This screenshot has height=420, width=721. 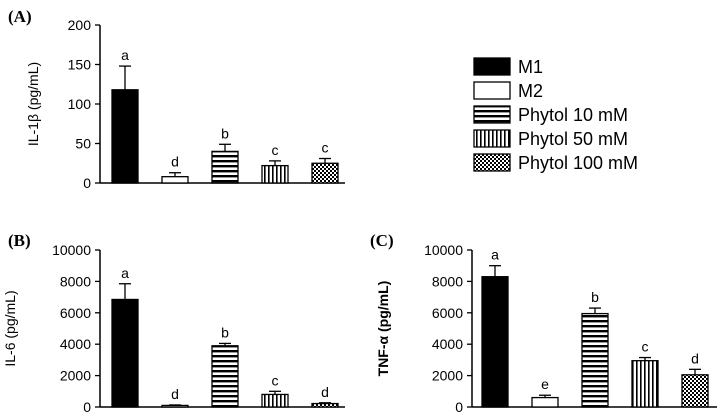 I want to click on y-axis-label: IL-6 (pg/mL), so click(x=10, y=328).